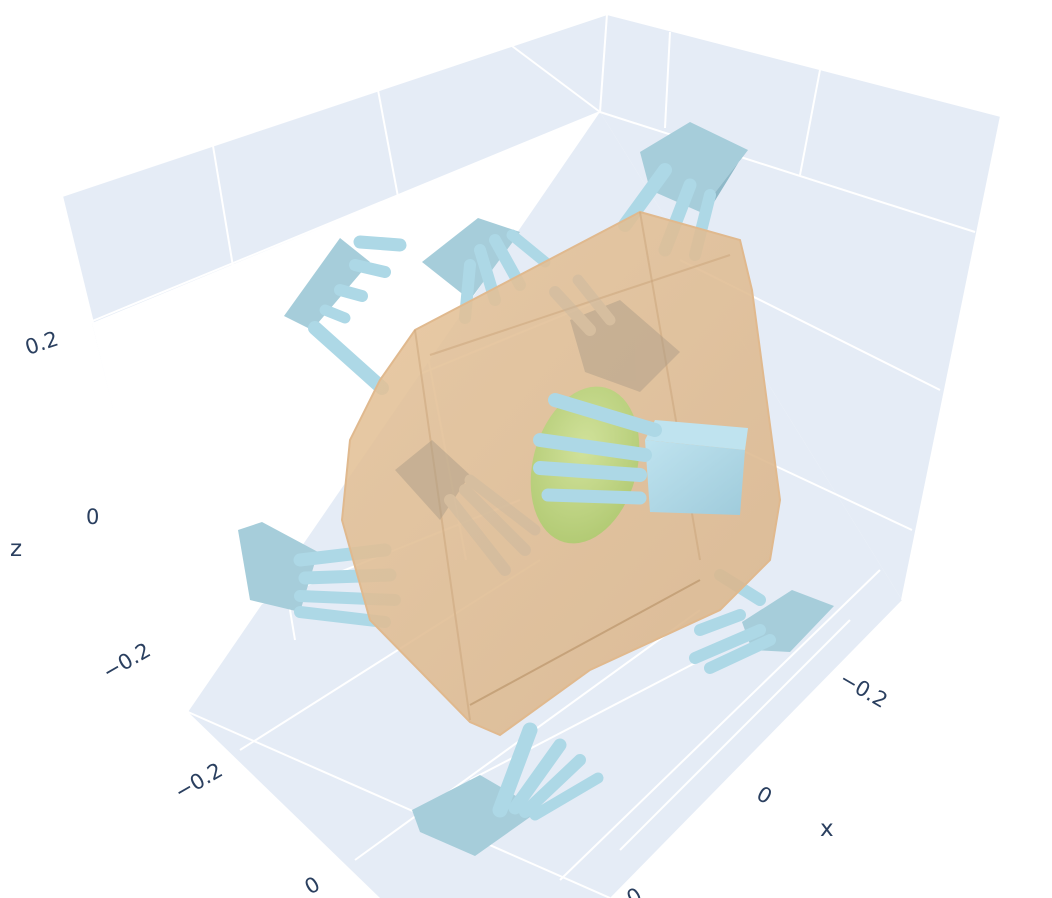 This screenshot has height=898, width=1052. What do you see at coordinates (92, 517) in the screenshot?
I see `z-tick-label: 0` at bounding box center [92, 517].